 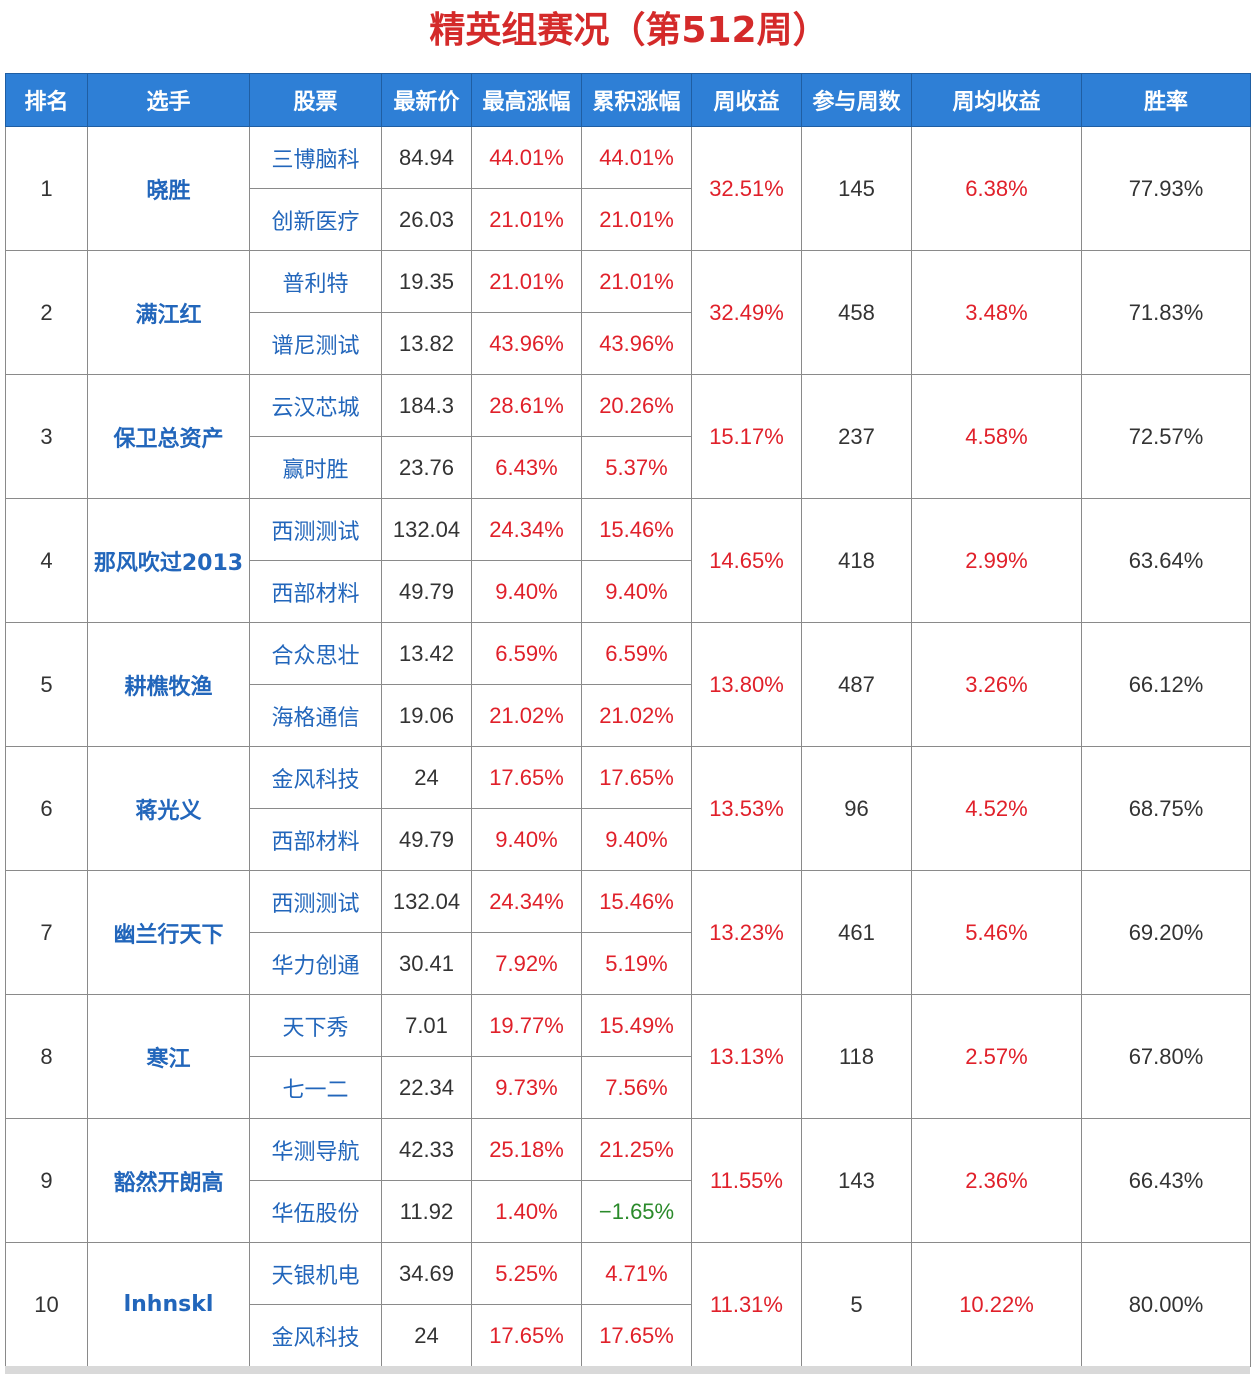 I want to click on rank-cell: 3, so click(x=46, y=436).